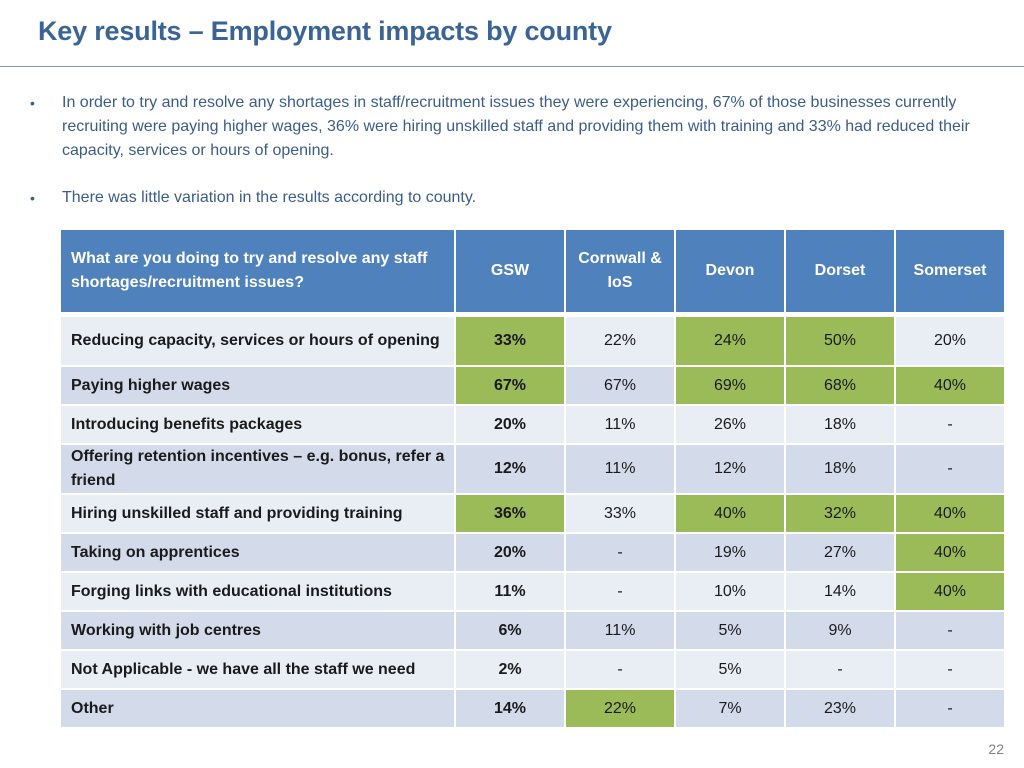  I want to click on cell-dorset: 23%, so click(840, 708).